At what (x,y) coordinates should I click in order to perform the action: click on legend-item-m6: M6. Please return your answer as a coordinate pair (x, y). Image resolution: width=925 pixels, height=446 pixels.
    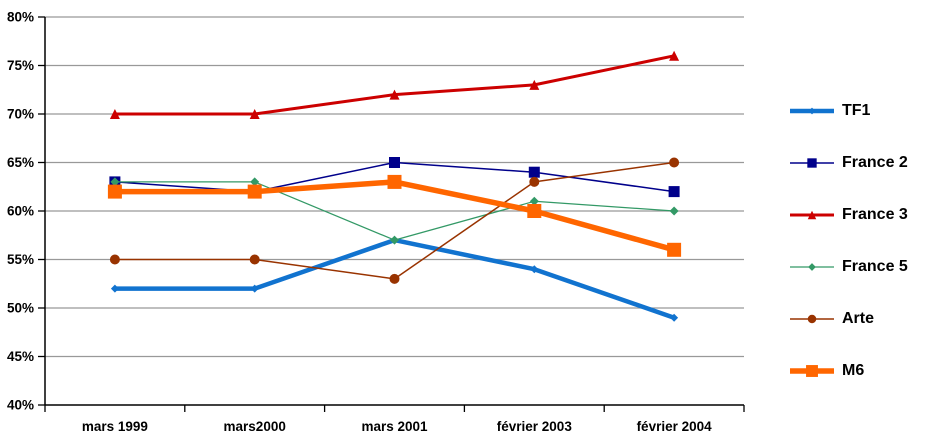
    Looking at the image, I should click on (848, 370).